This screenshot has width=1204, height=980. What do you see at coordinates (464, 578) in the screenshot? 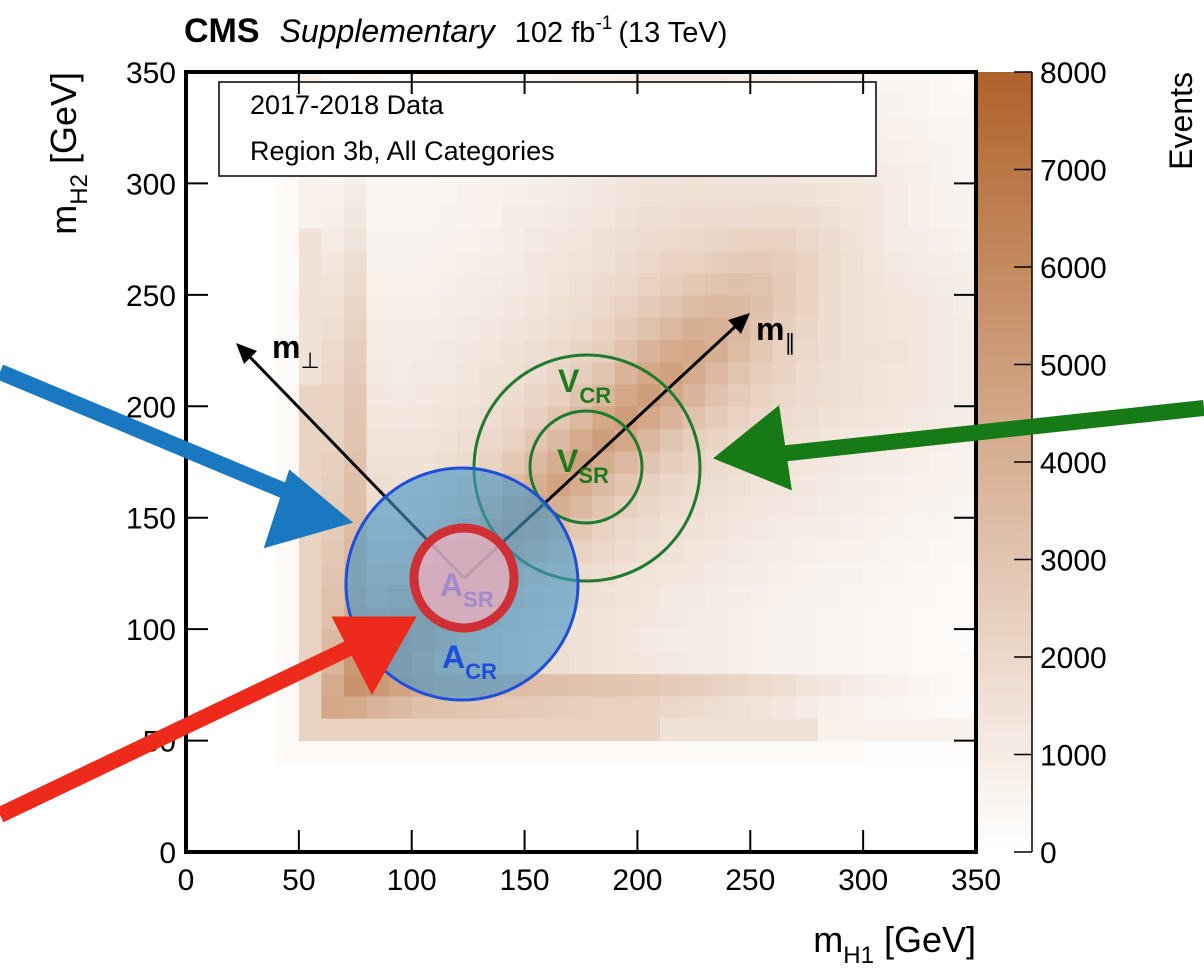
I see `a-sr-circle` at bounding box center [464, 578].